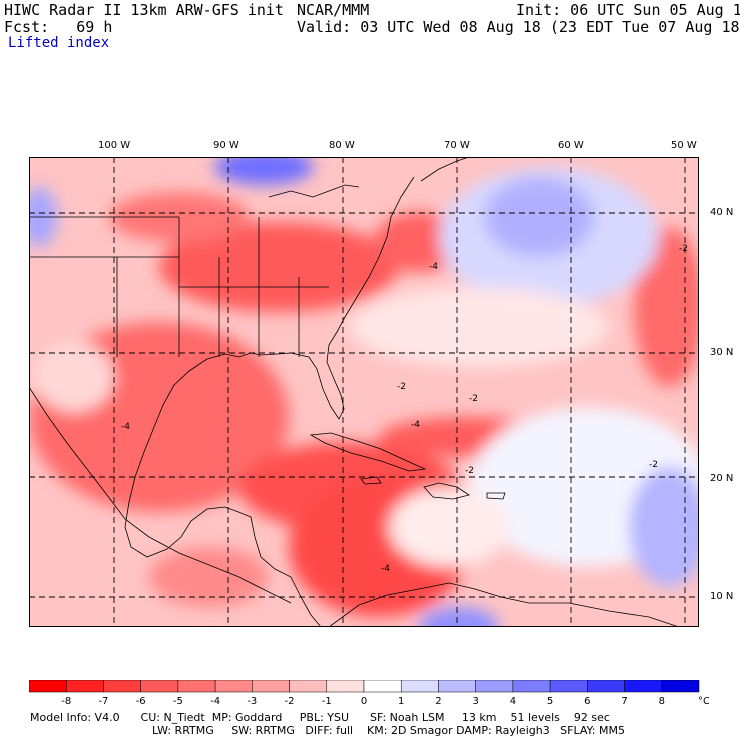 Image resolution: width=740 pixels, height=740 pixels. I want to click on lon-label-100w: 100 W, so click(114, 145).